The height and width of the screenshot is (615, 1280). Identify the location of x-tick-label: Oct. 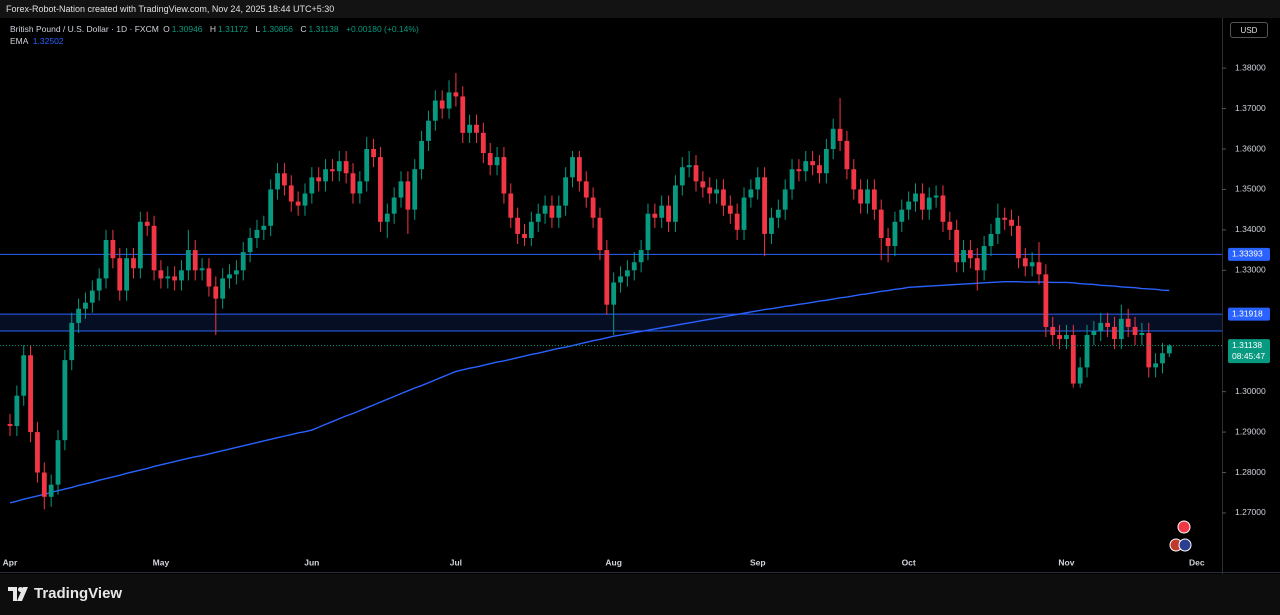
(909, 562).